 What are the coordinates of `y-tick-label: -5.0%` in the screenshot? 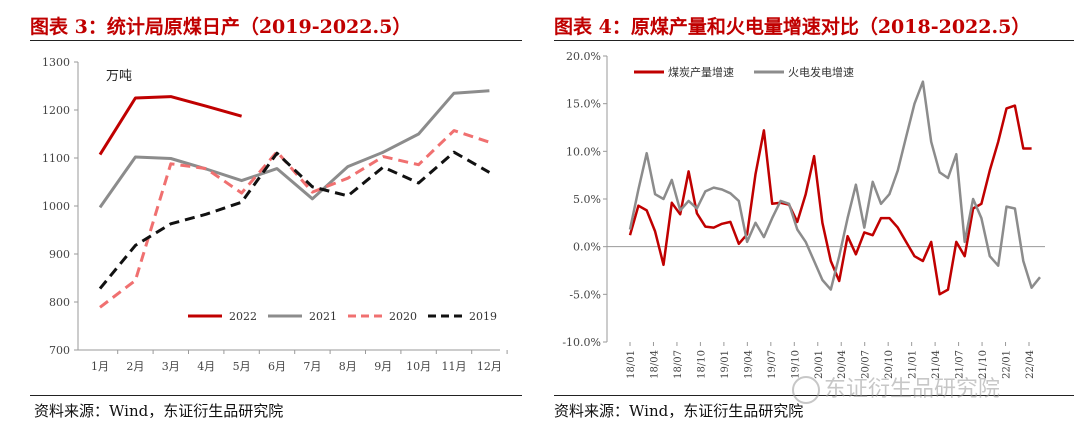 It's located at (585, 294).